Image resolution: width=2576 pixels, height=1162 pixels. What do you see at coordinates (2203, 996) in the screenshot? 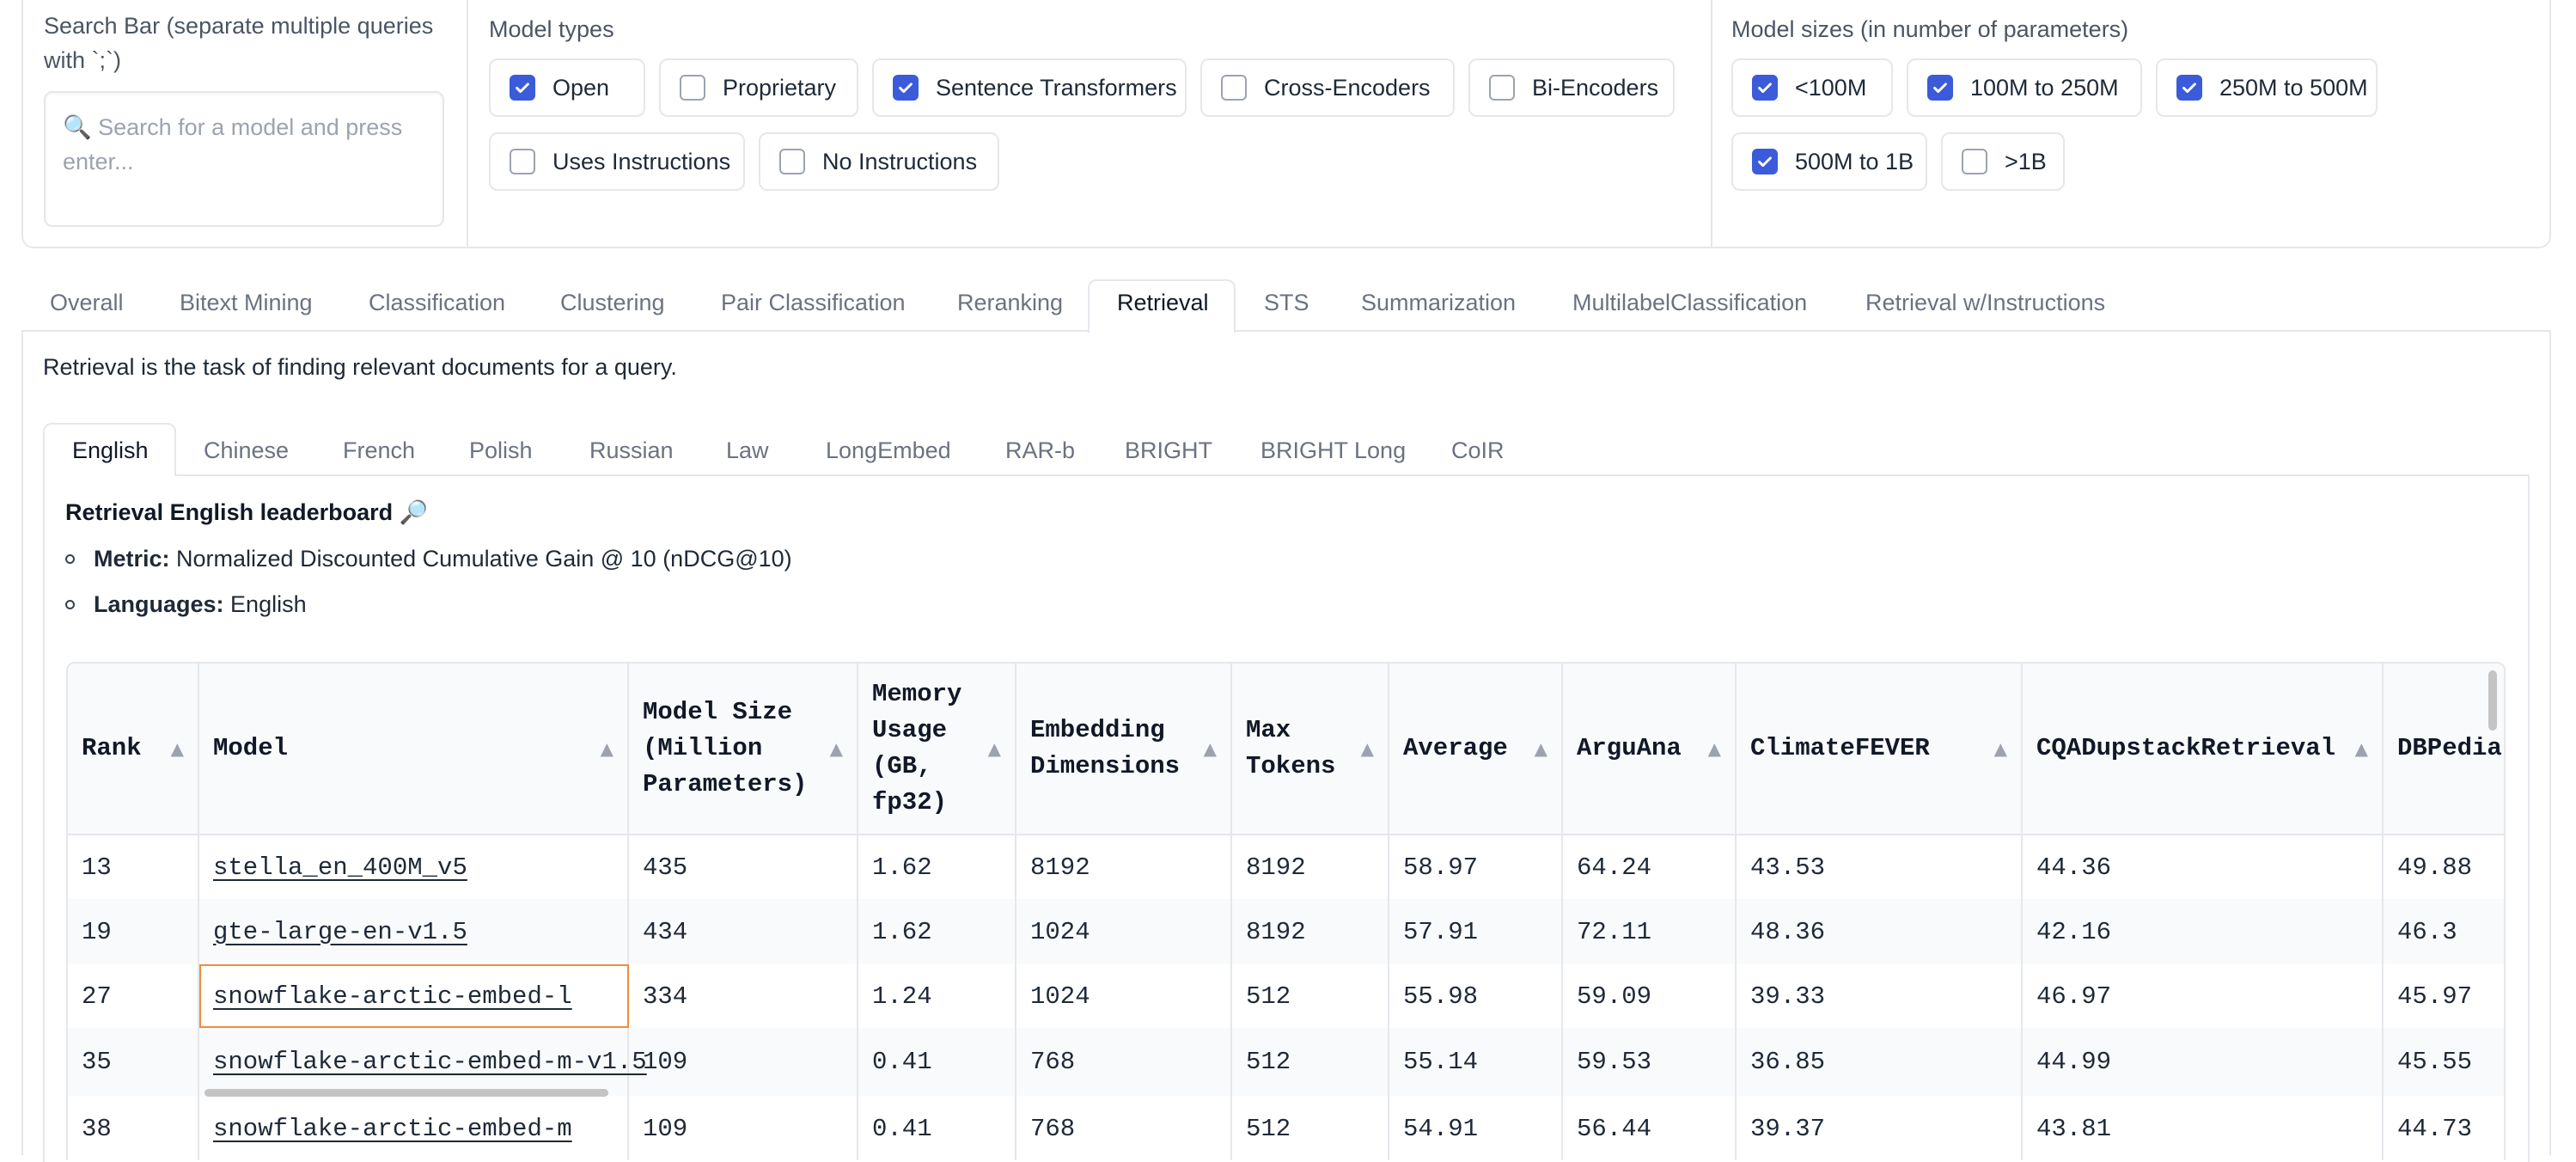
I see `table-cell-cqadupstackretrieval: 46.97` at bounding box center [2203, 996].